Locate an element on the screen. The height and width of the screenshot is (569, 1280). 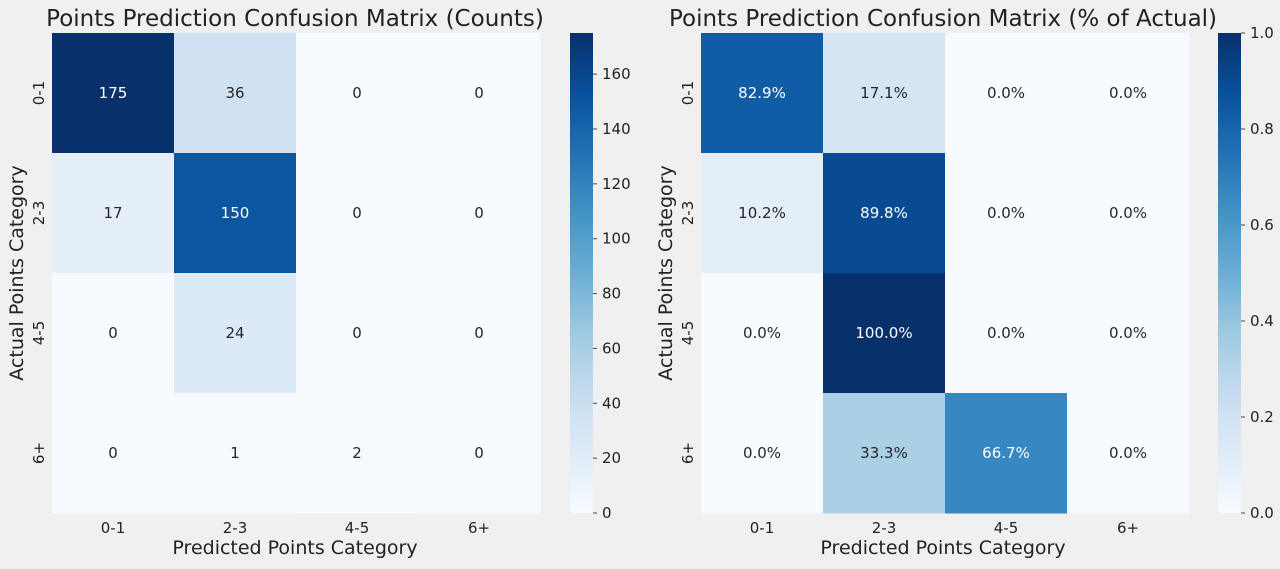
colorbar-tick-label: 1.0 is located at coordinates (1262, 33).